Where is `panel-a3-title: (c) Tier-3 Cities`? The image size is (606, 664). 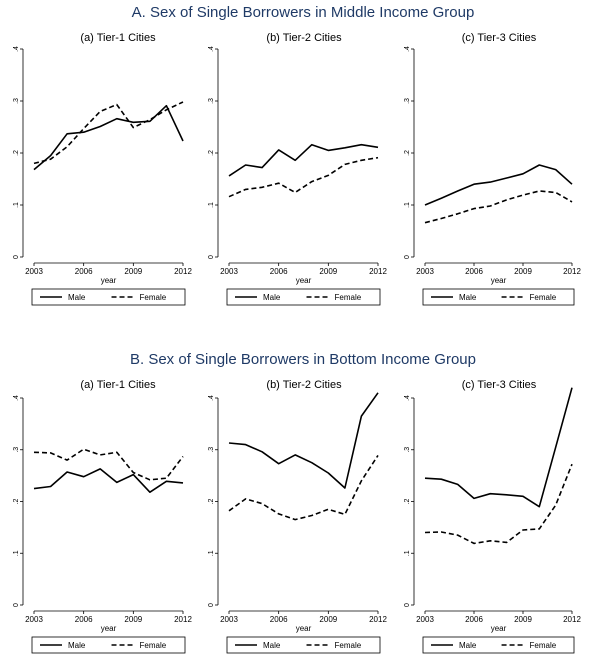
panel-a3-title: (c) Tier-3 Cities is located at coordinates (499, 38).